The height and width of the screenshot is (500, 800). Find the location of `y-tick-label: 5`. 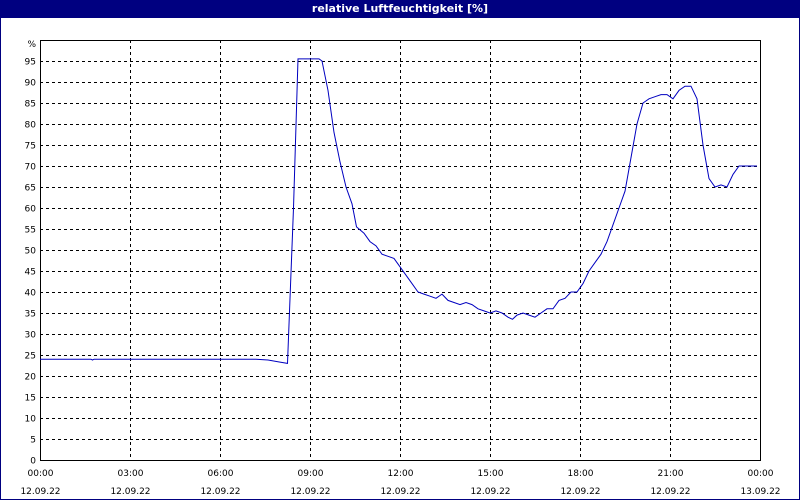

y-tick-label: 5 is located at coordinates (33, 441).